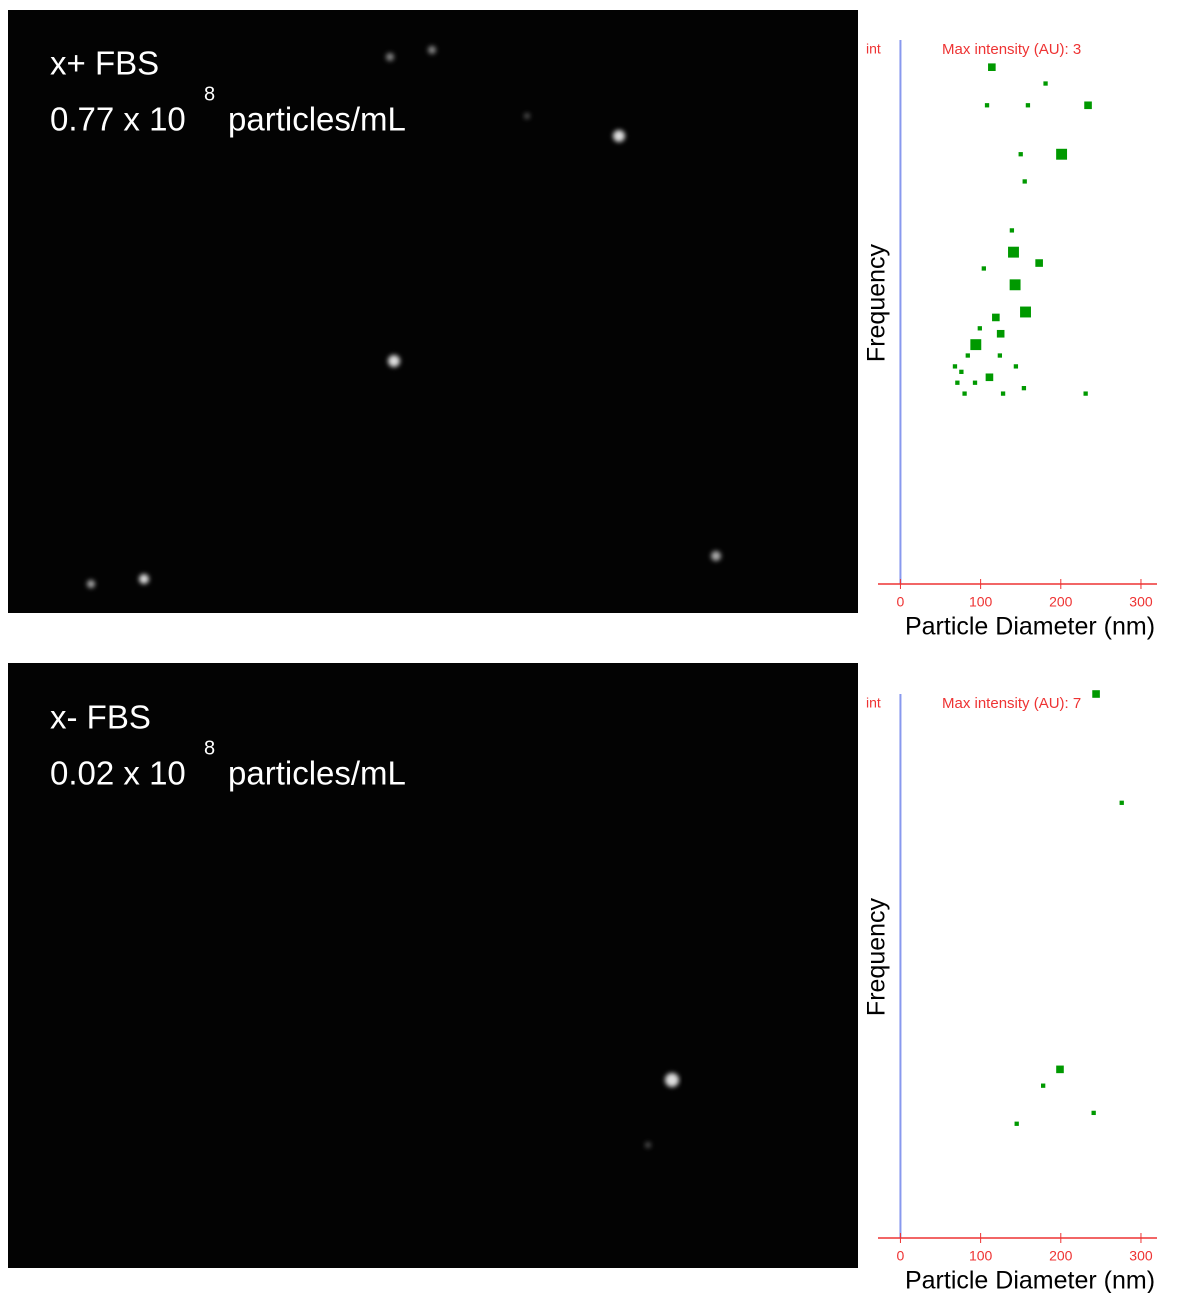 Image resolution: width=1181 pixels, height=1293 pixels. Describe the element at coordinates (118, 773) in the screenshot. I see `concentration: 0.02 x 10` at that location.